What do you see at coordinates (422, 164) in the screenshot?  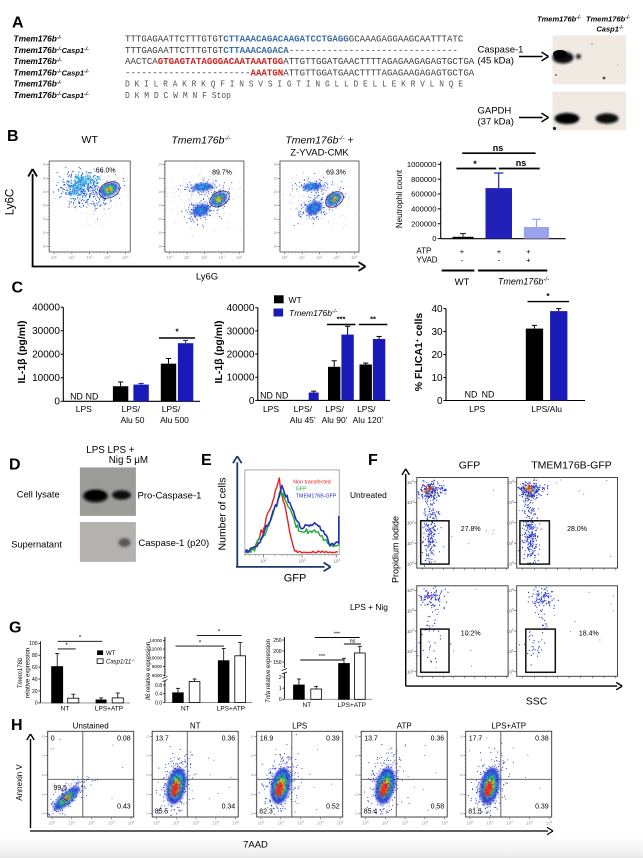 I see `svg-text: 1000000` at bounding box center [422, 164].